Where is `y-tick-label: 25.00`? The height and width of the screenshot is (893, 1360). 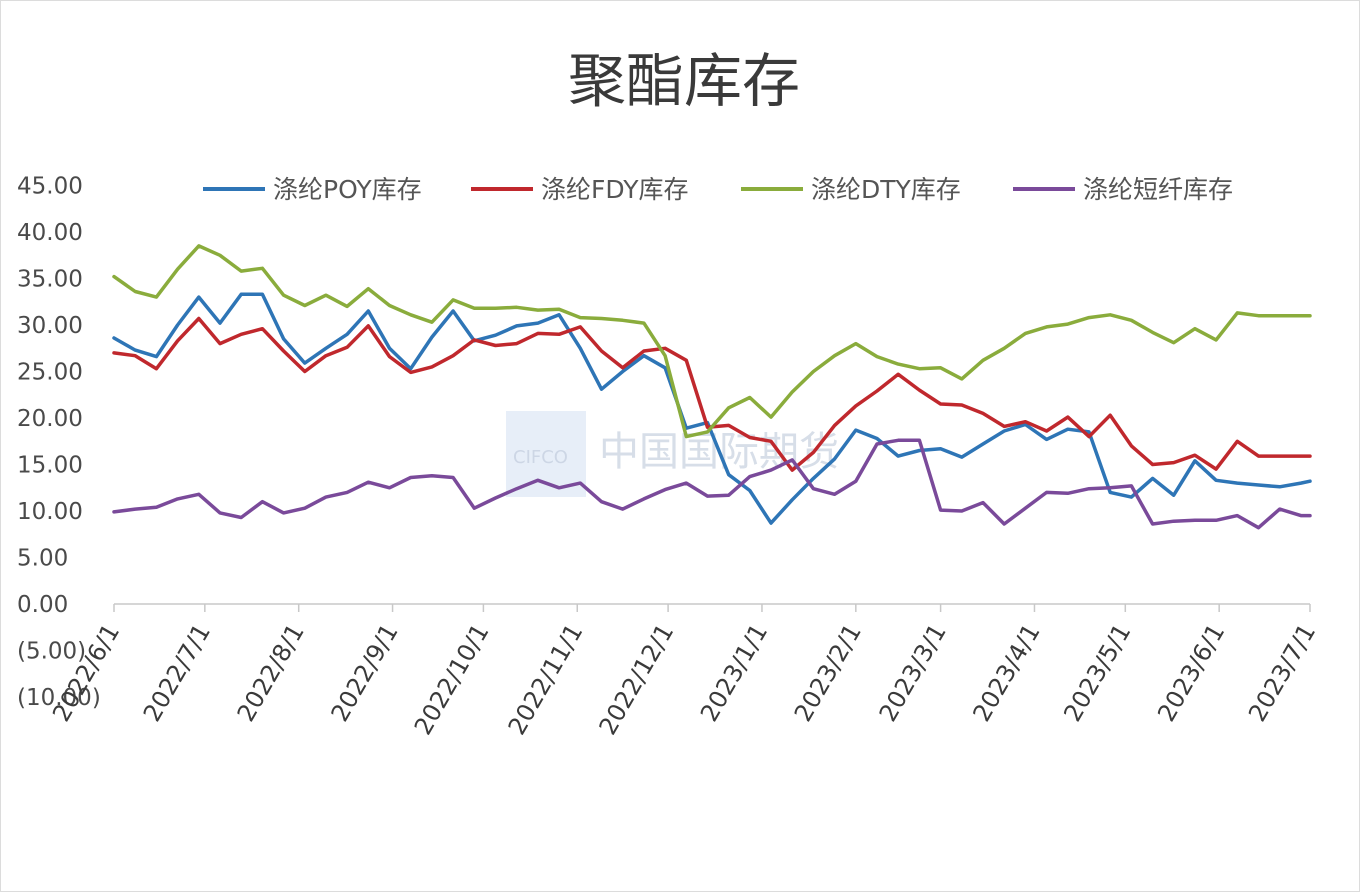
y-tick-label: 25.00 is located at coordinates (50, 373).